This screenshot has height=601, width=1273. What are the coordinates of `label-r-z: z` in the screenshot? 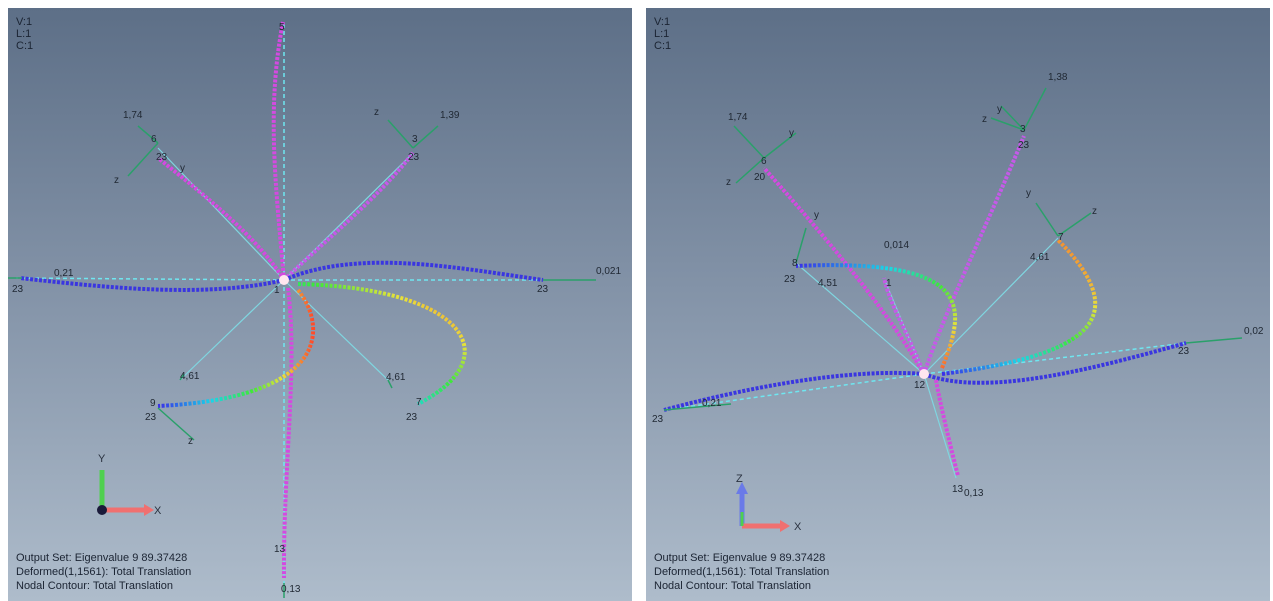 It's located at (1094, 211).